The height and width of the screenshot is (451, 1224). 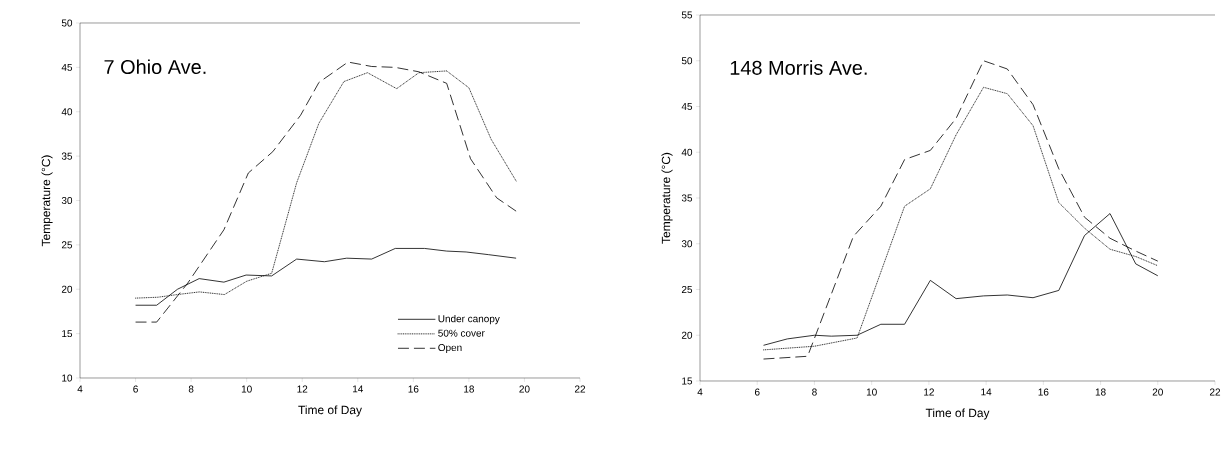 I want to click on text: 148 Morris Ave., so click(x=798, y=67).